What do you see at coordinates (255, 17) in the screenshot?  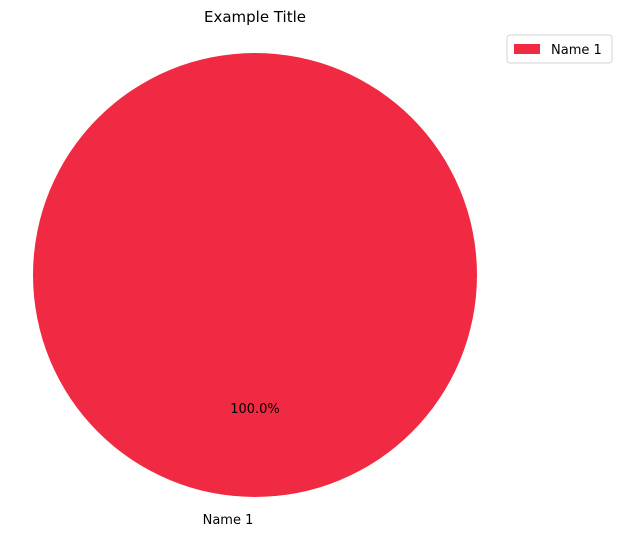 I see `chart-title: Example Title` at bounding box center [255, 17].